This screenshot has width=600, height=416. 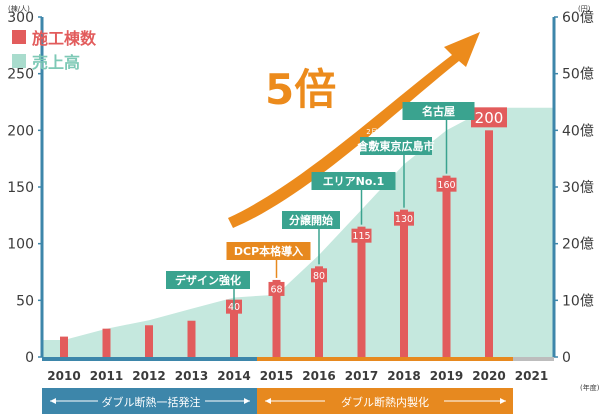 I want to click on year-tick-label: 2013, so click(x=191, y=376).